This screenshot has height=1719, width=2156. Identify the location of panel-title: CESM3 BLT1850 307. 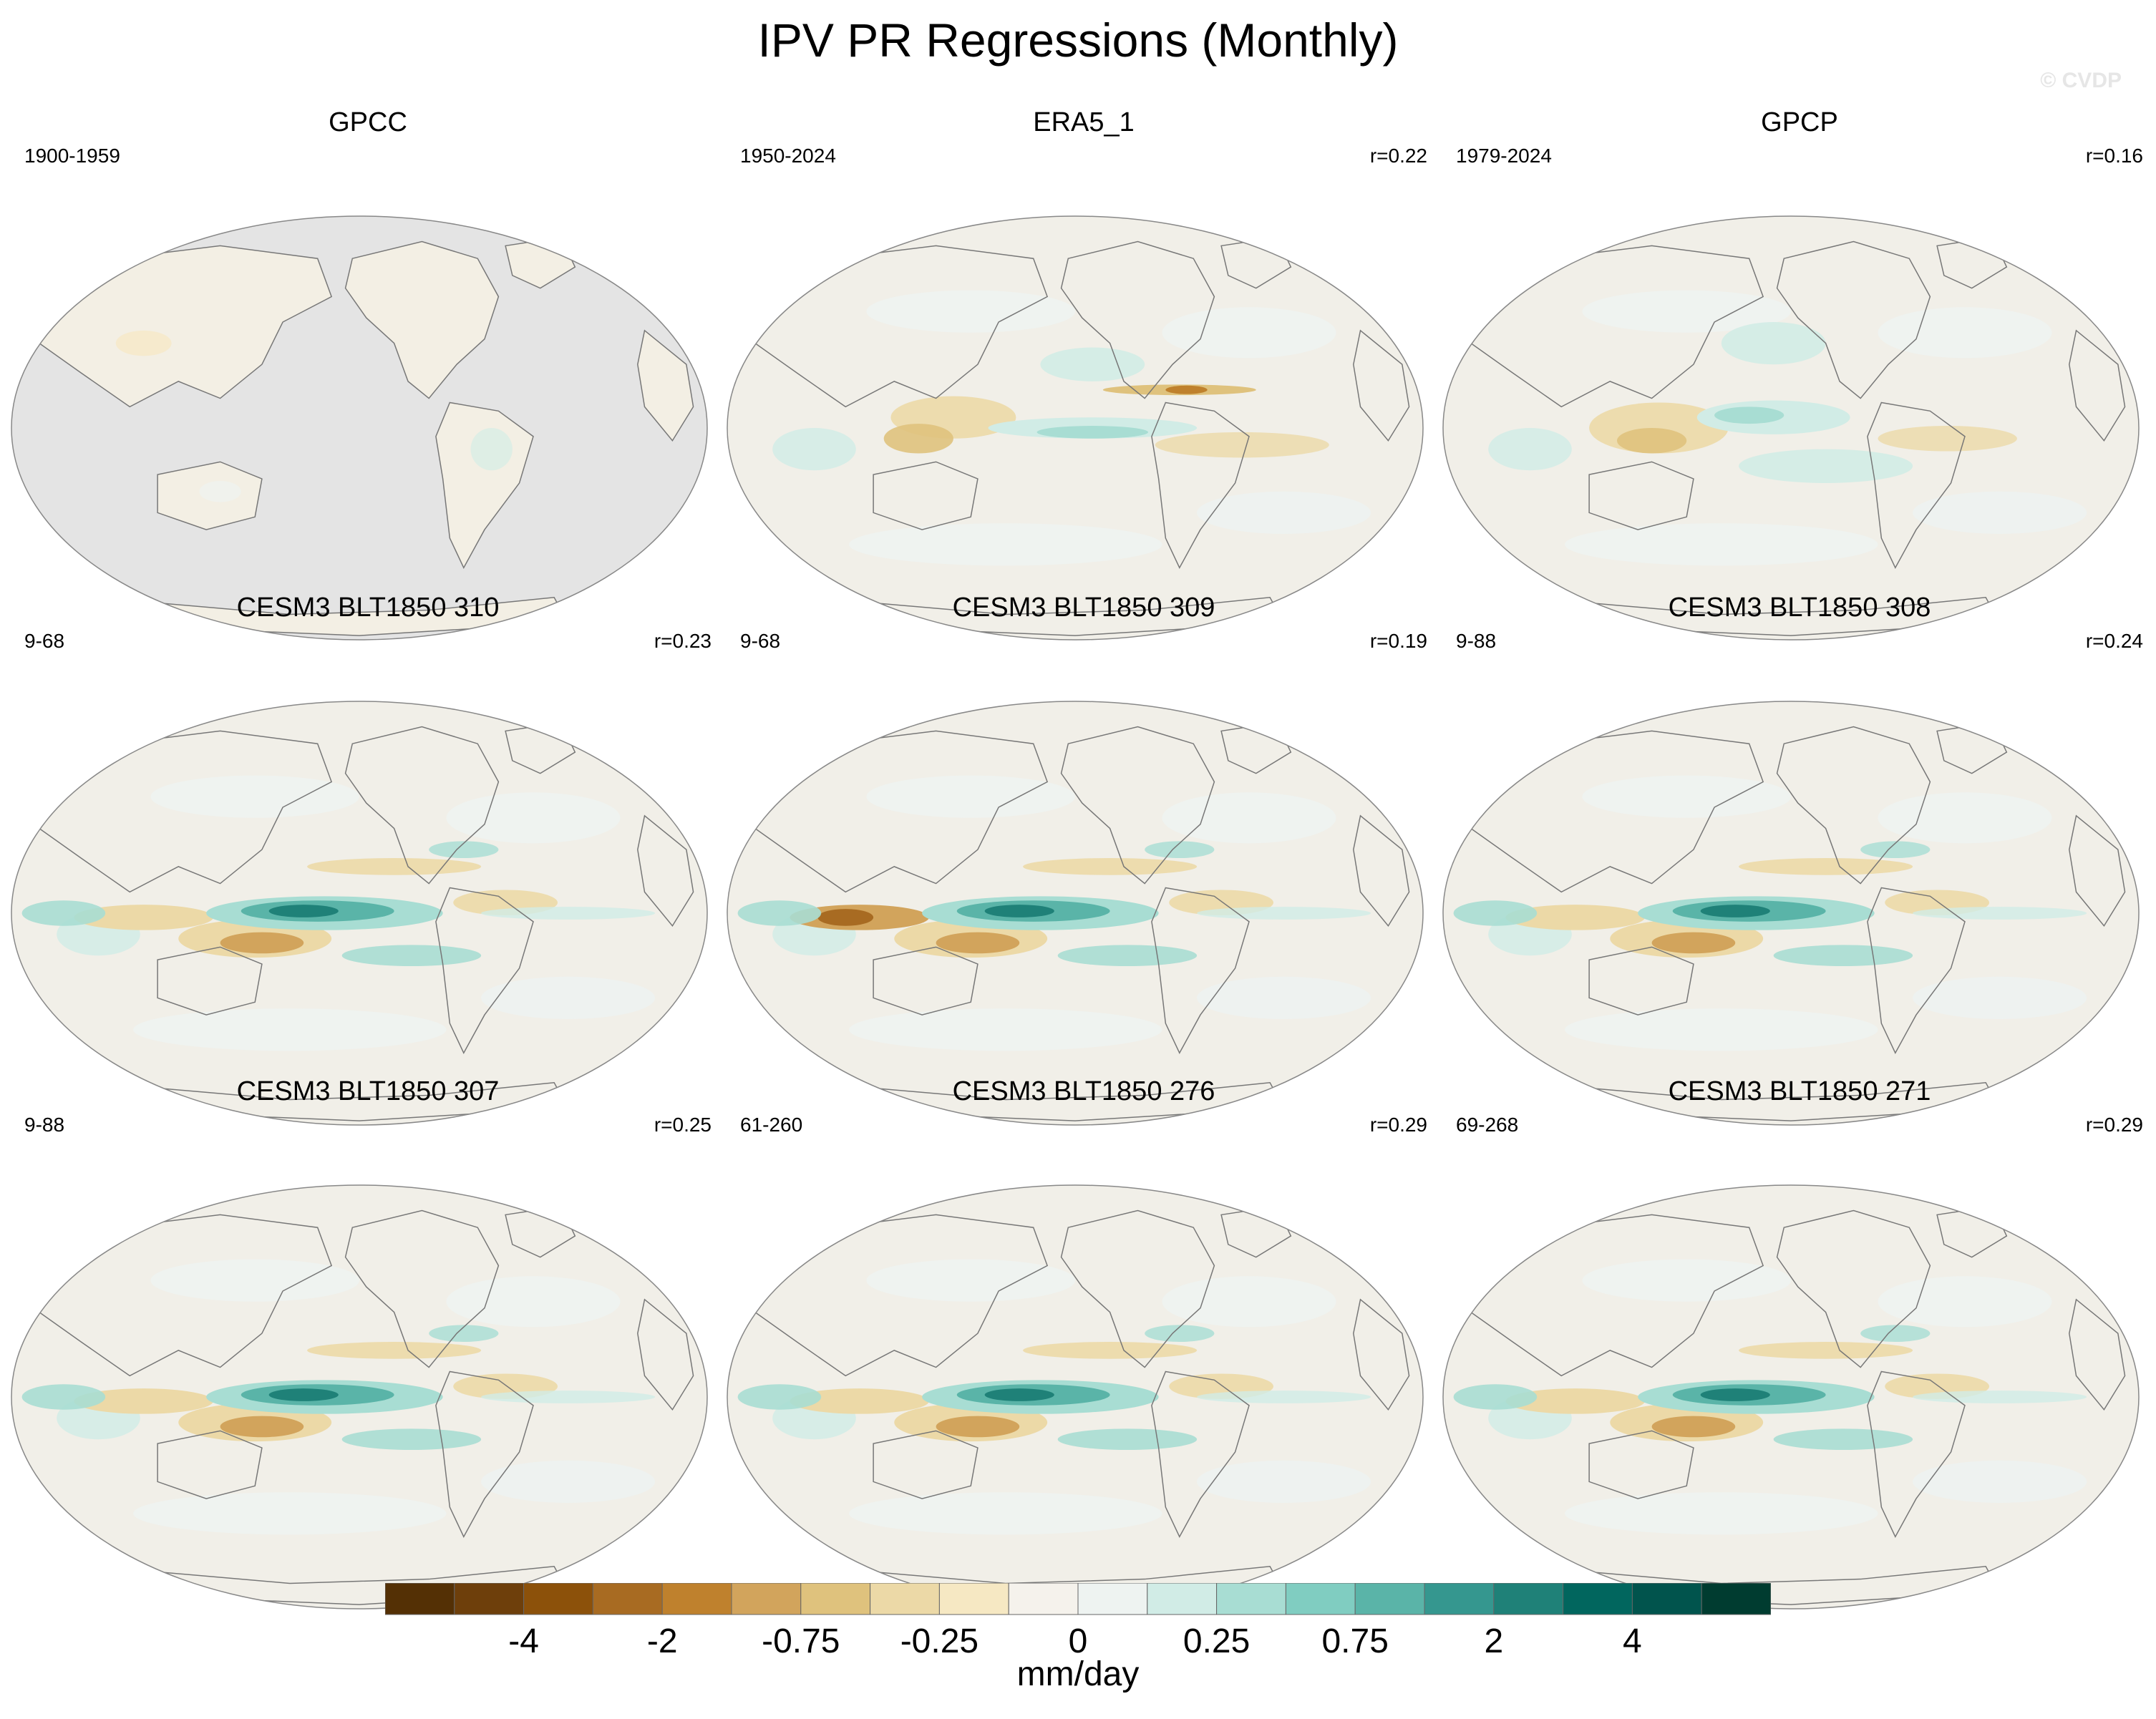
(368, 1091).